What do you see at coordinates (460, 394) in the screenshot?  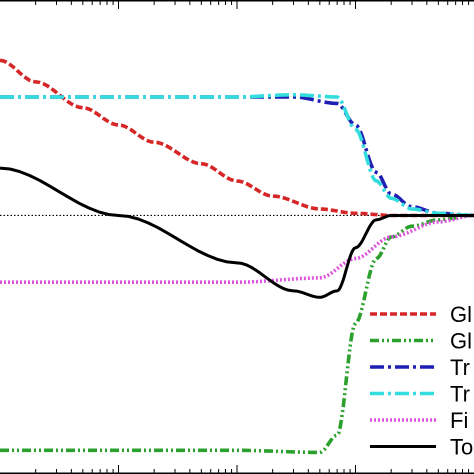 I see `legend-label-4: Tr` at bounding box center [460, 394].